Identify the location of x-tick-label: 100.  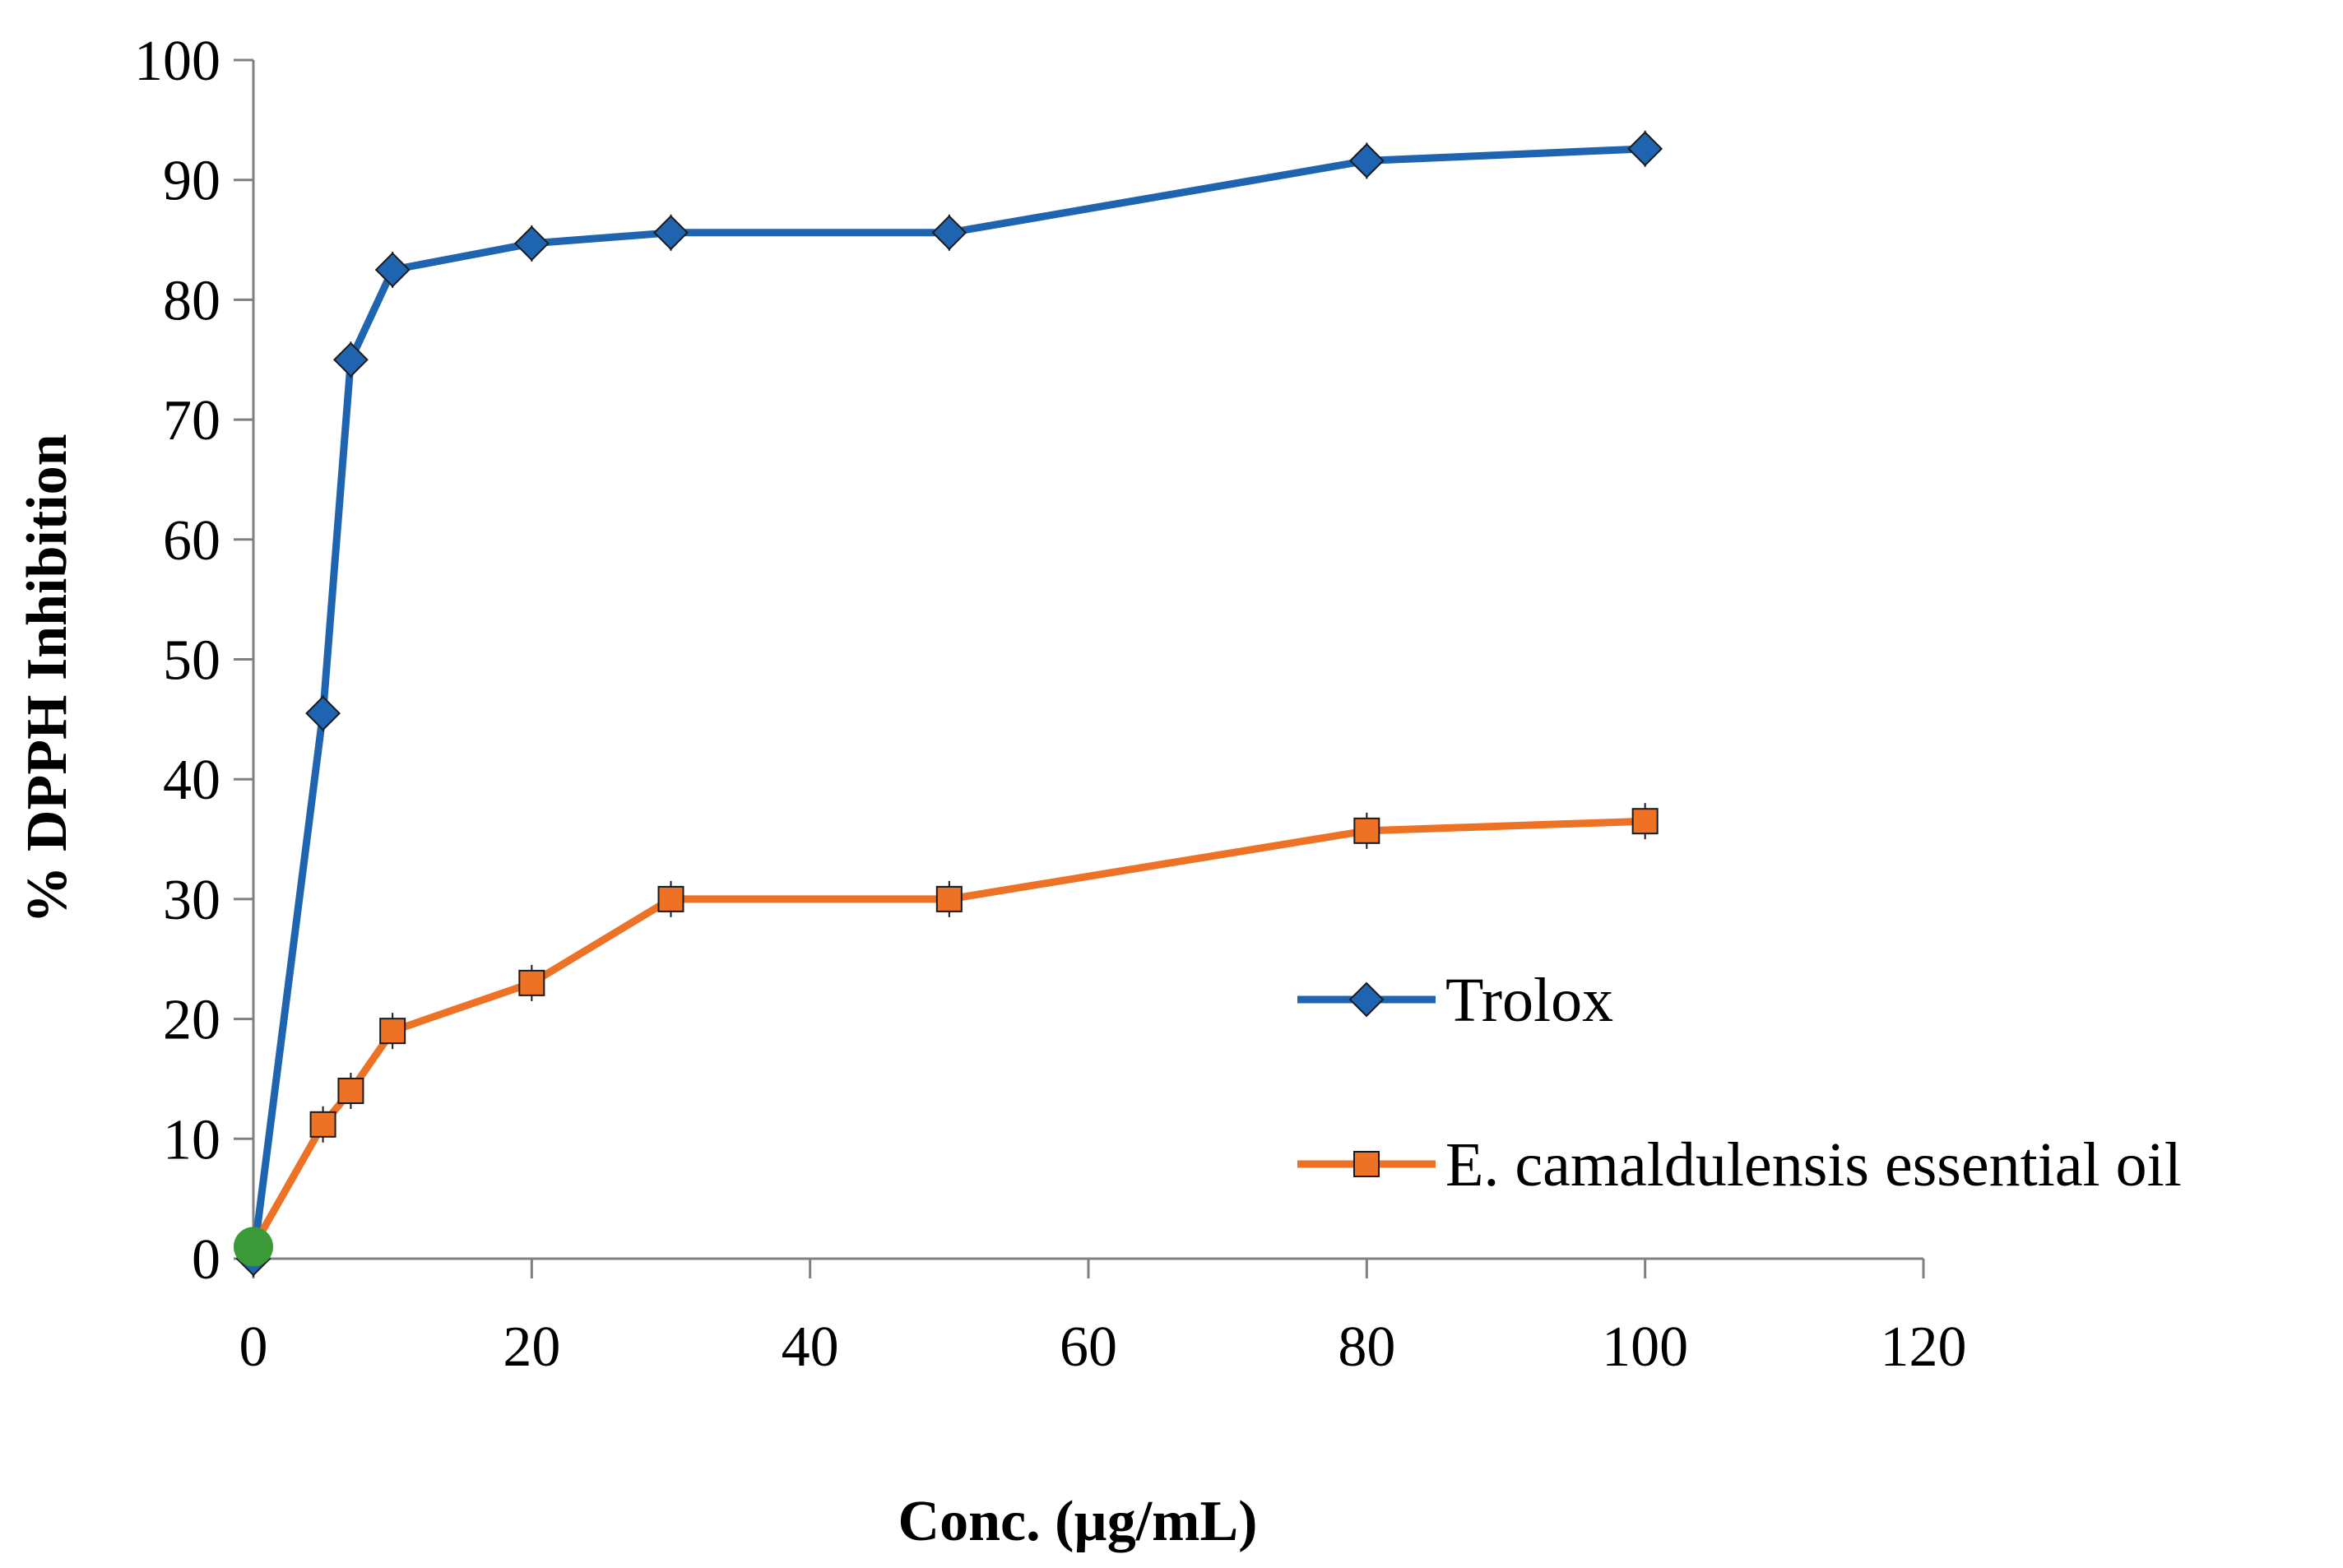
(1645, 1347).